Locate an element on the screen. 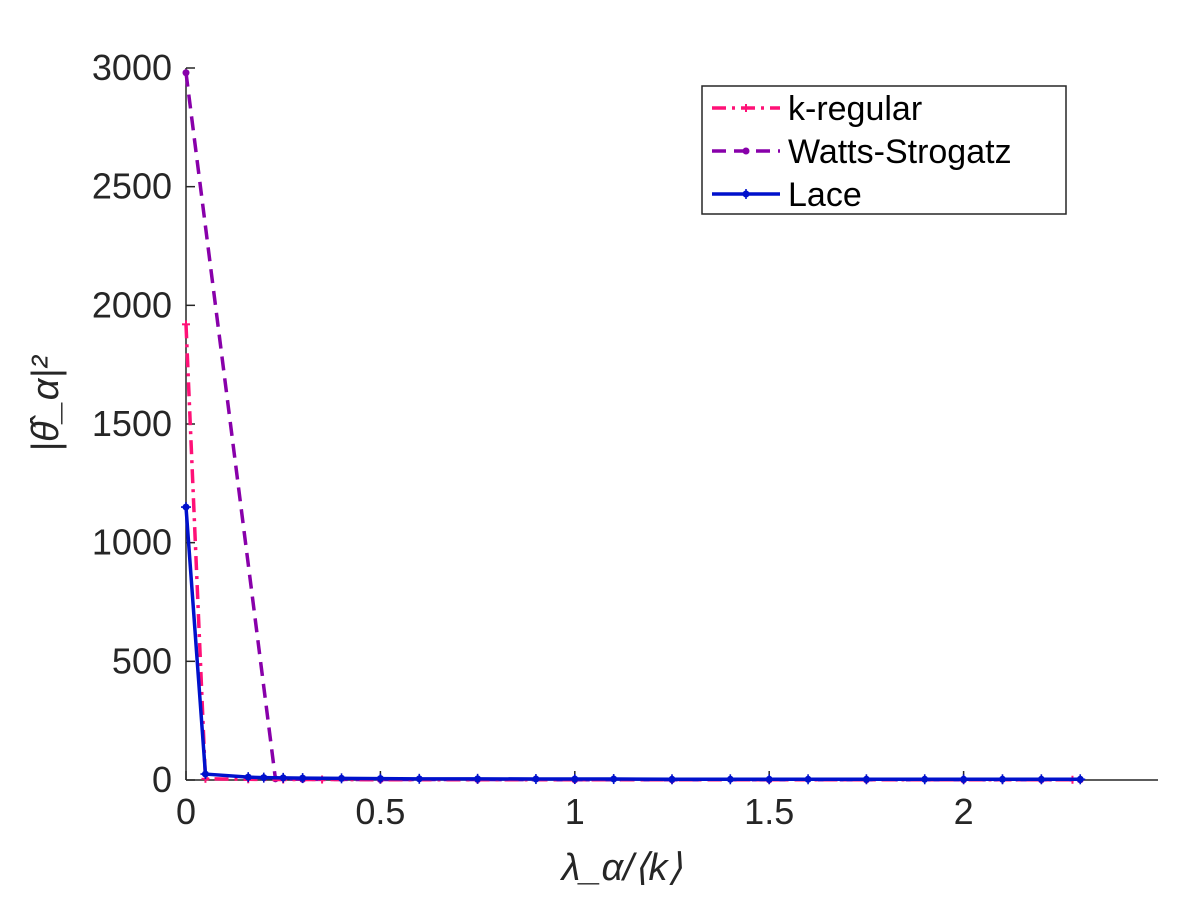  legend-label: Watts-Strogatz is located at coordinates (900, 152).